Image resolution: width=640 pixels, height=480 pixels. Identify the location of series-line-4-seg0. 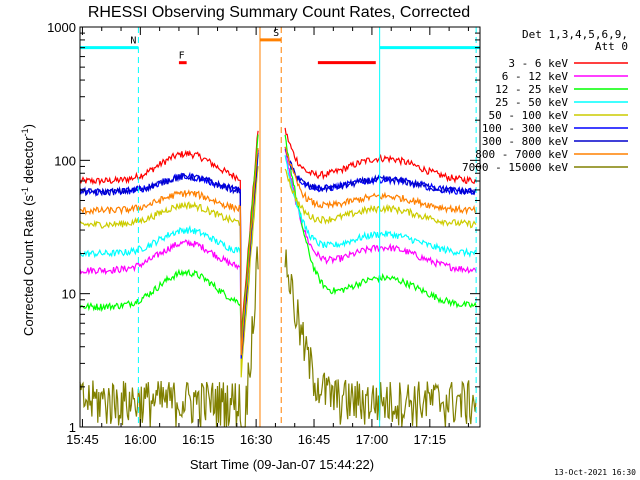
(169, 272).